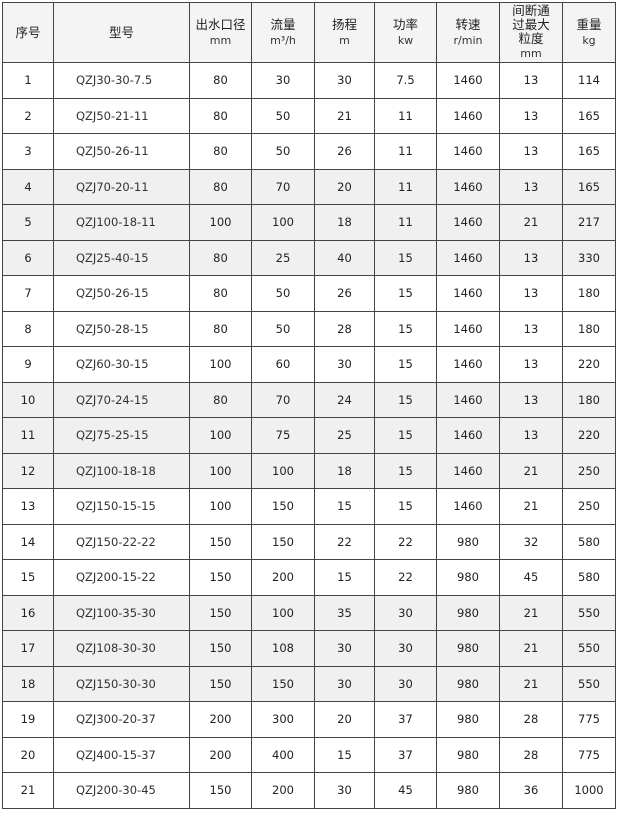  What do you see at coordinates (121, 790) in the screenshot?
I see `cell-model: QZJ200-30-45` at bounding box center [121, 790].